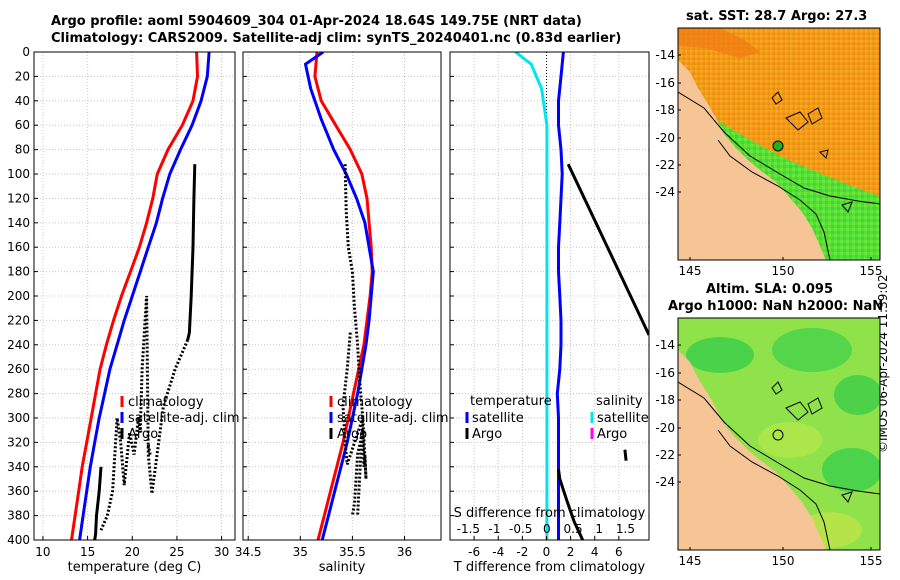 The height and width of the screenshot is (580, 900). I want to click on ytick-label: 80, so click(22, 150).